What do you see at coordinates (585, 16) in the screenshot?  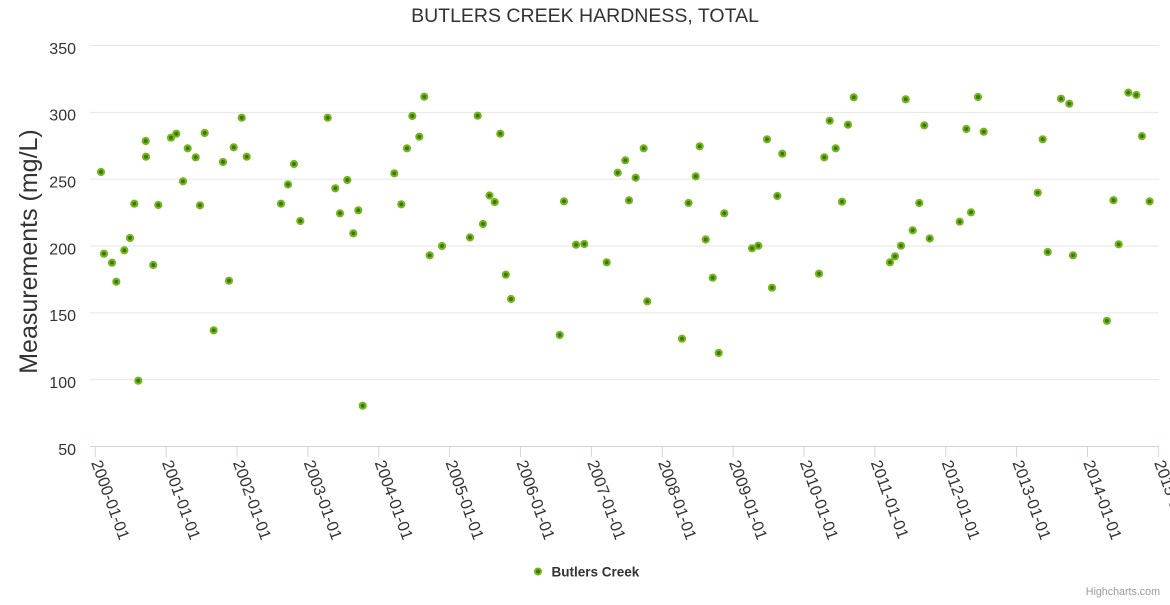 I see `svg-text: BUTLERS CREEK HARDNESS, TOTAL` at bounding box center [585, 16].